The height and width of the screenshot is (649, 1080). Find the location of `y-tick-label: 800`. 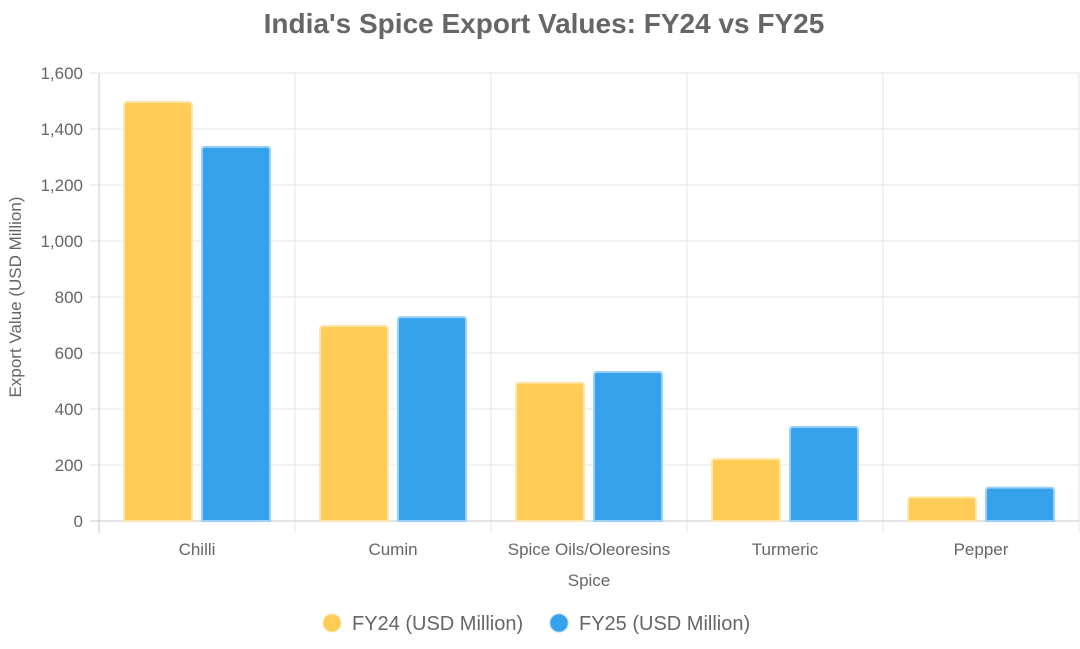

y-tick-label: 800 is located at coordinates (69, 297).